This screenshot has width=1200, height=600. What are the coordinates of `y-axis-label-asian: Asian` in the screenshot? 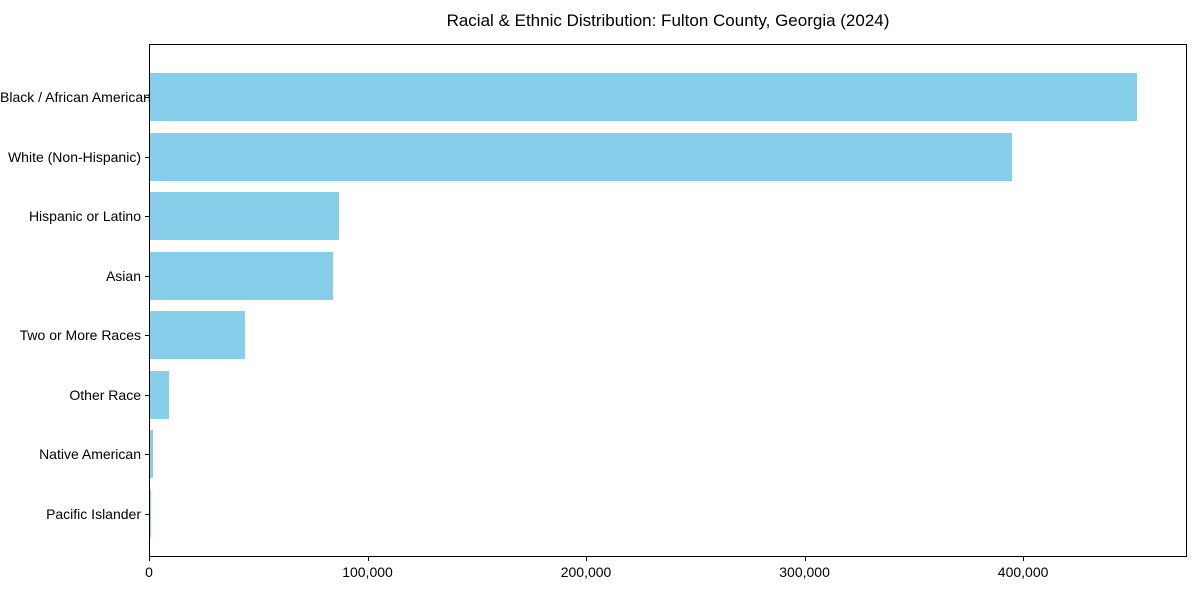 It's located at (123, 275).